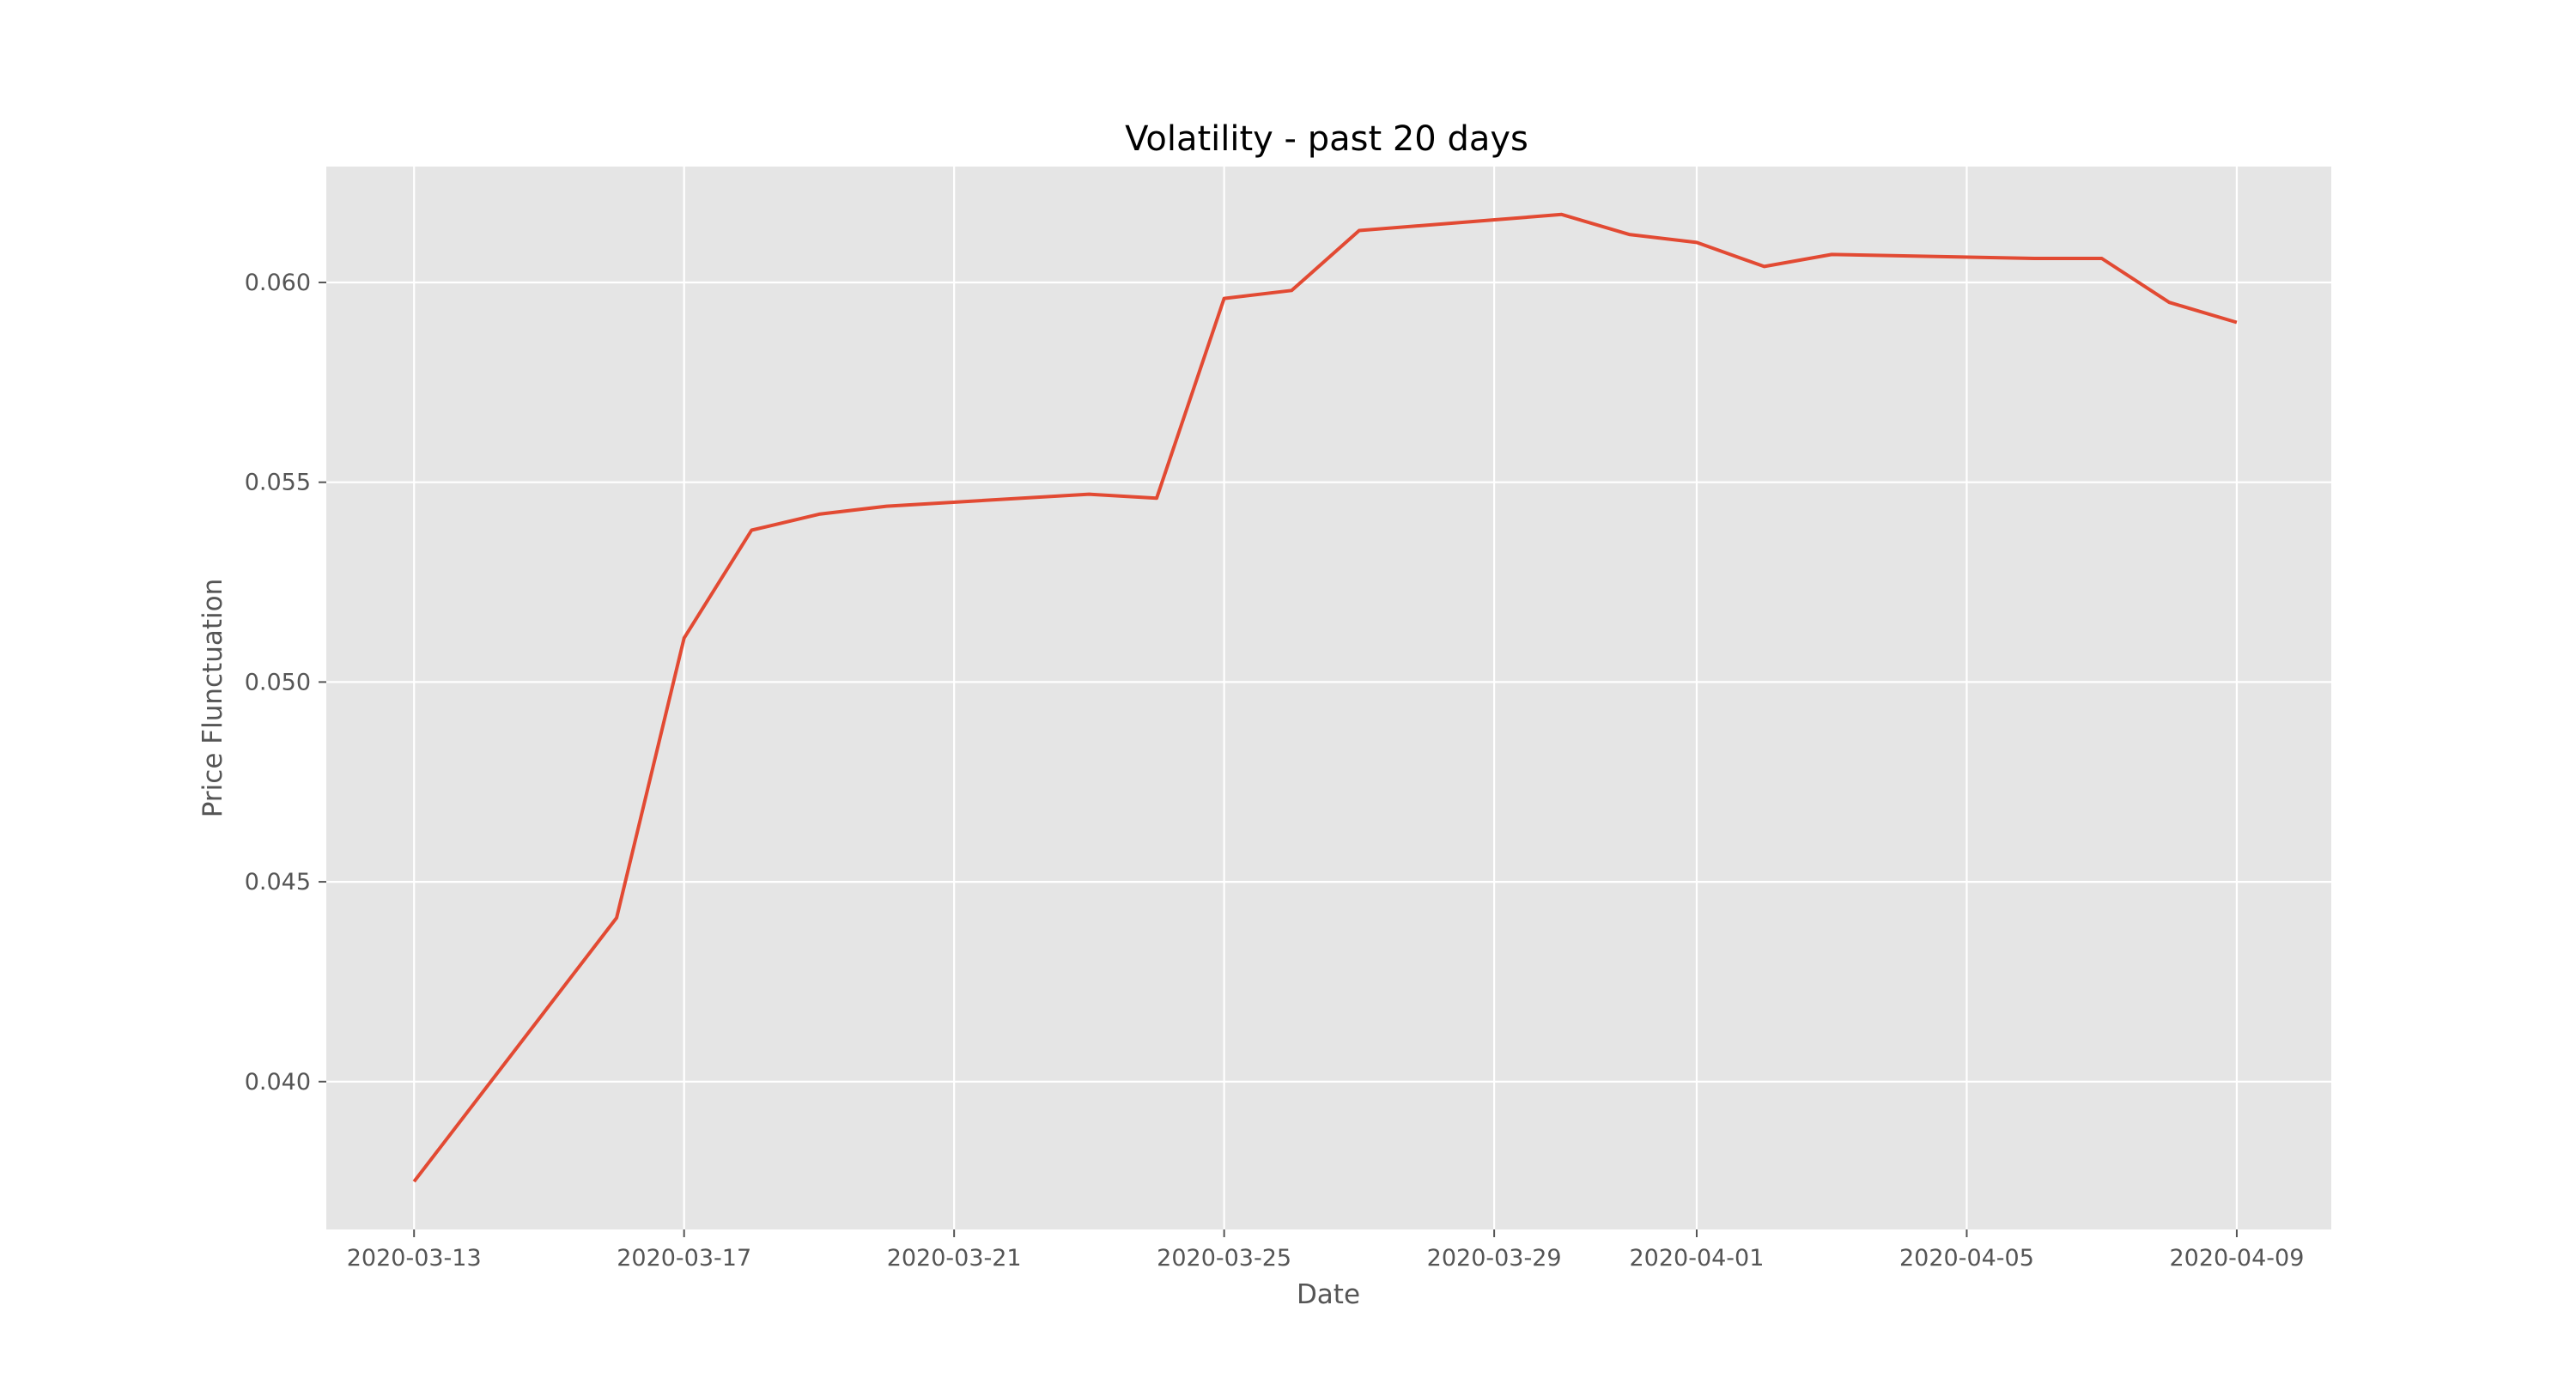 Image resolution: width=2576 pixels, height=1378 pixels. I want to click on x-tick-label: 2020-03-21, so click(954, 1258).